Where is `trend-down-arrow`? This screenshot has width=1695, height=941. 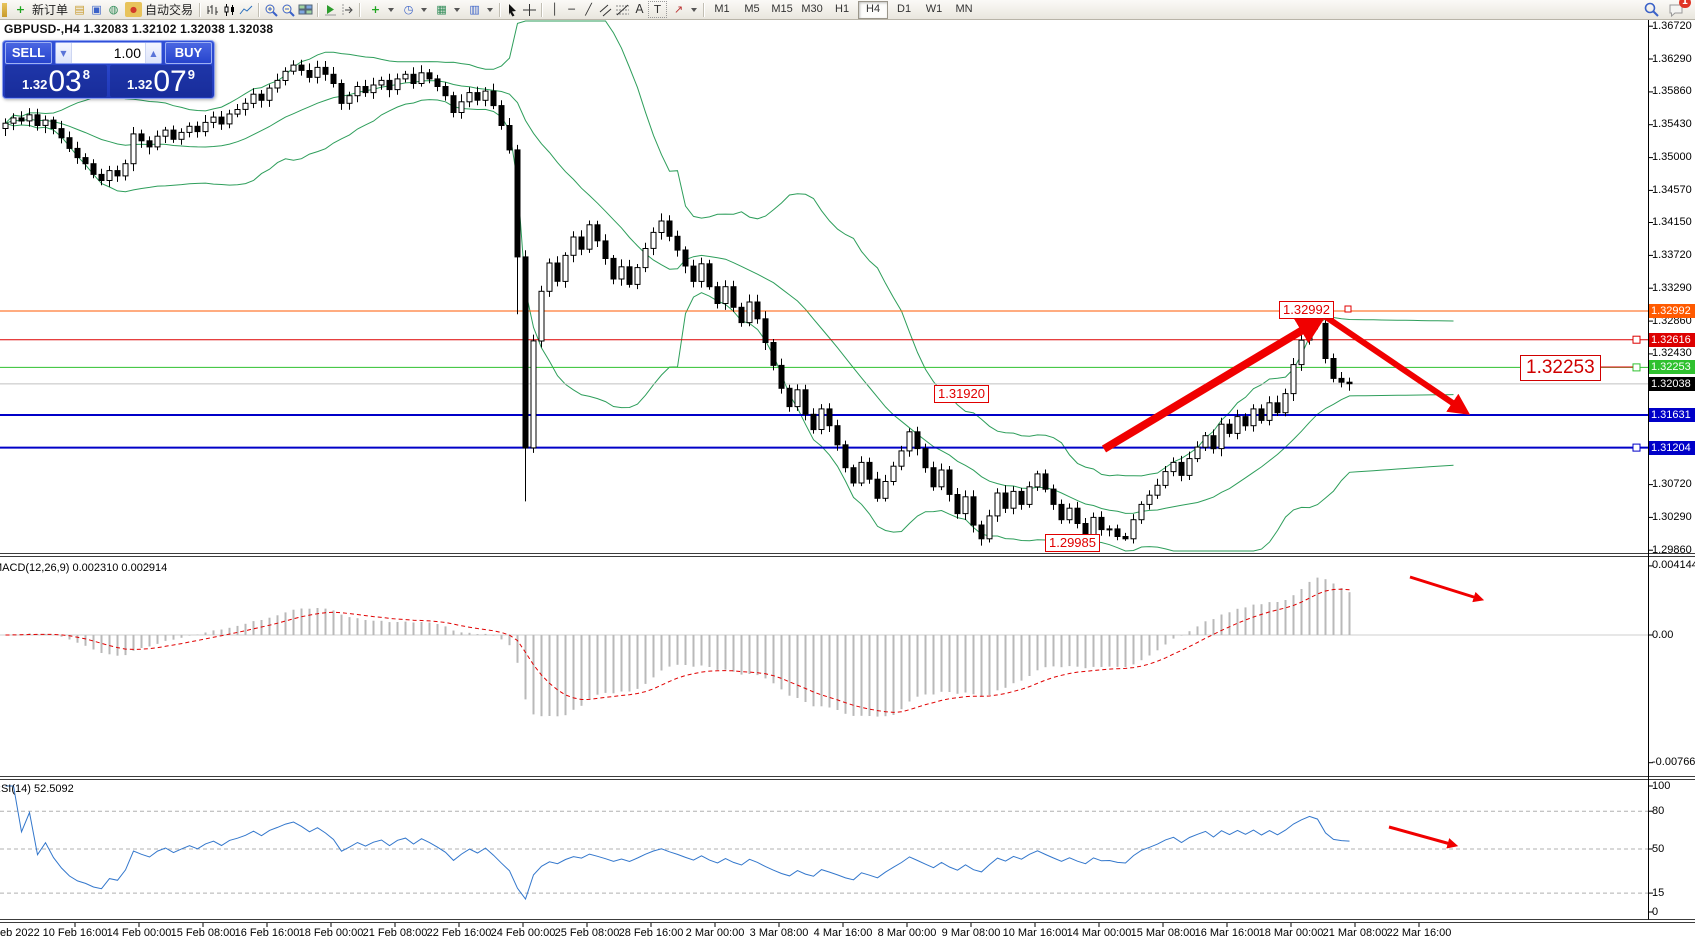 trend-down-arrow is located at coordinates (1396, 363).